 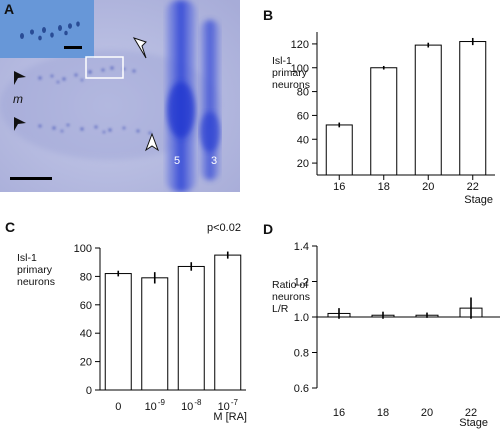 What do you see at coordinates (110, 105) in the screenshot?
I see `neural-plate-region` at bounding box center [110, 105].